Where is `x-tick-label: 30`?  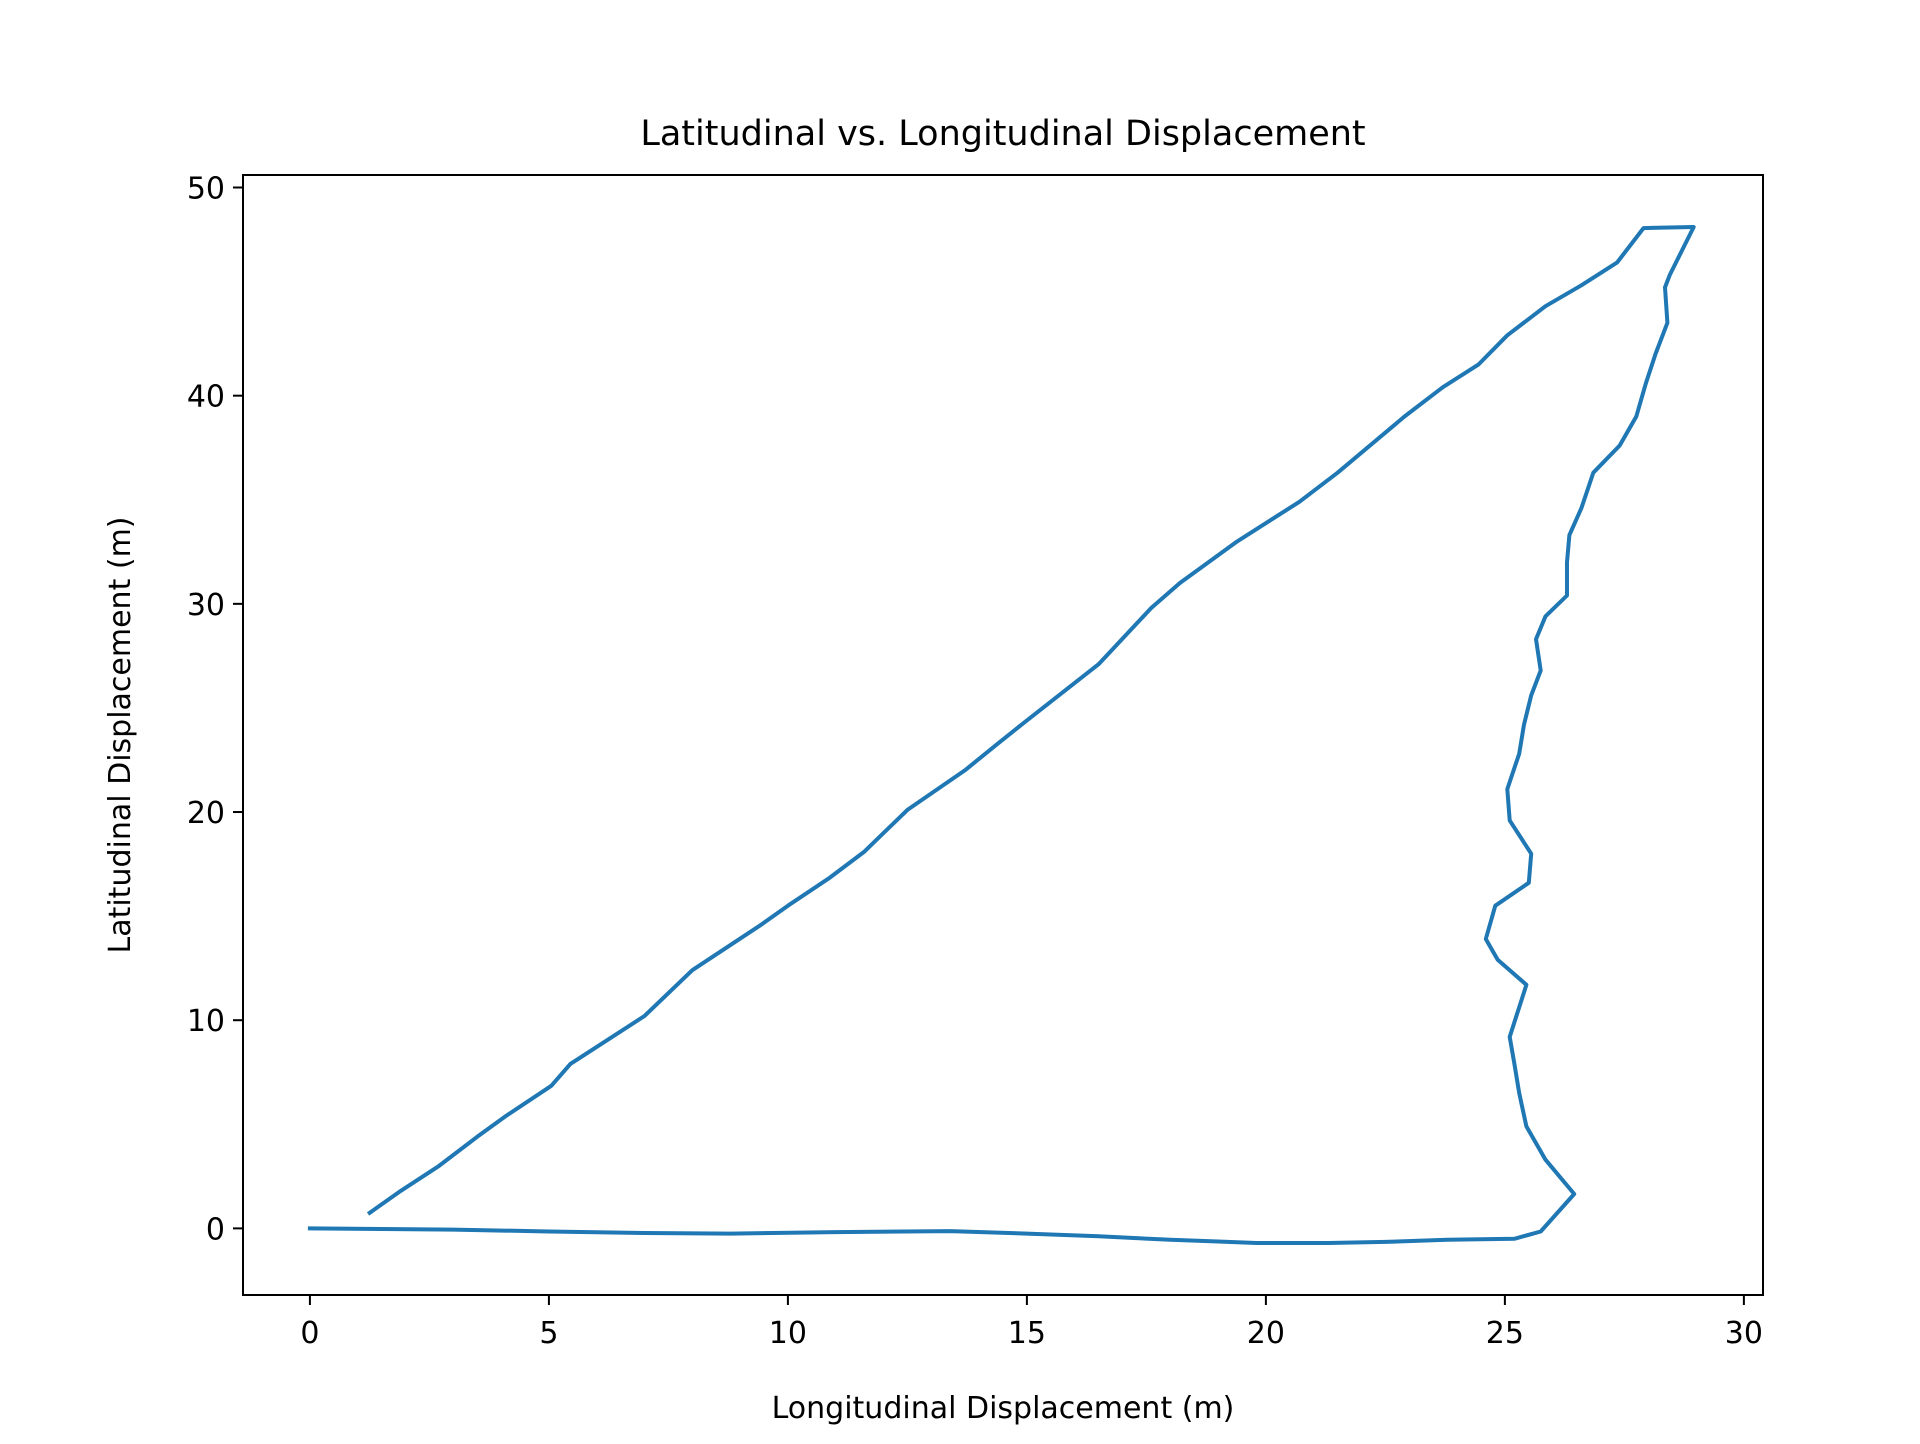
x-tick-label: 30 is located at coordinates (1744, 1333).